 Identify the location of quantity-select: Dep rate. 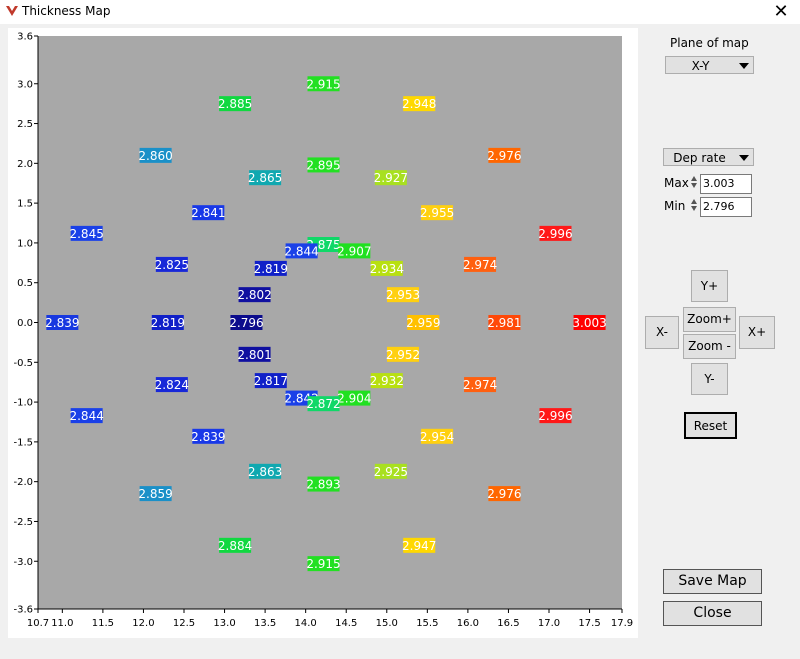
(708, 157).